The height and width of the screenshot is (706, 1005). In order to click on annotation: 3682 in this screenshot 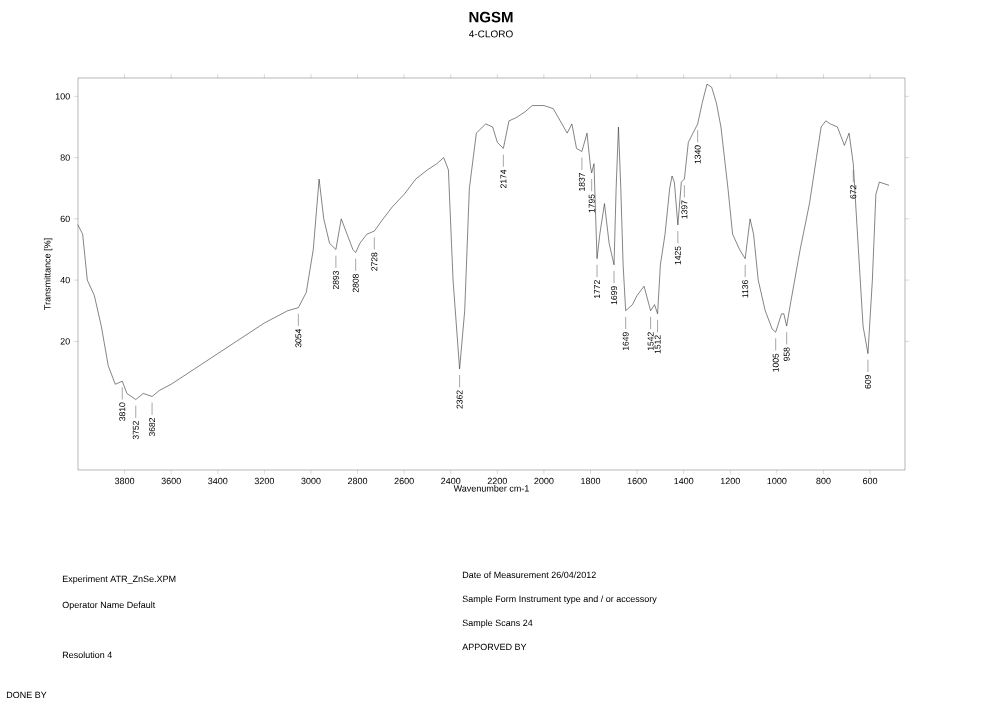, I will do `click(152, 427)`.